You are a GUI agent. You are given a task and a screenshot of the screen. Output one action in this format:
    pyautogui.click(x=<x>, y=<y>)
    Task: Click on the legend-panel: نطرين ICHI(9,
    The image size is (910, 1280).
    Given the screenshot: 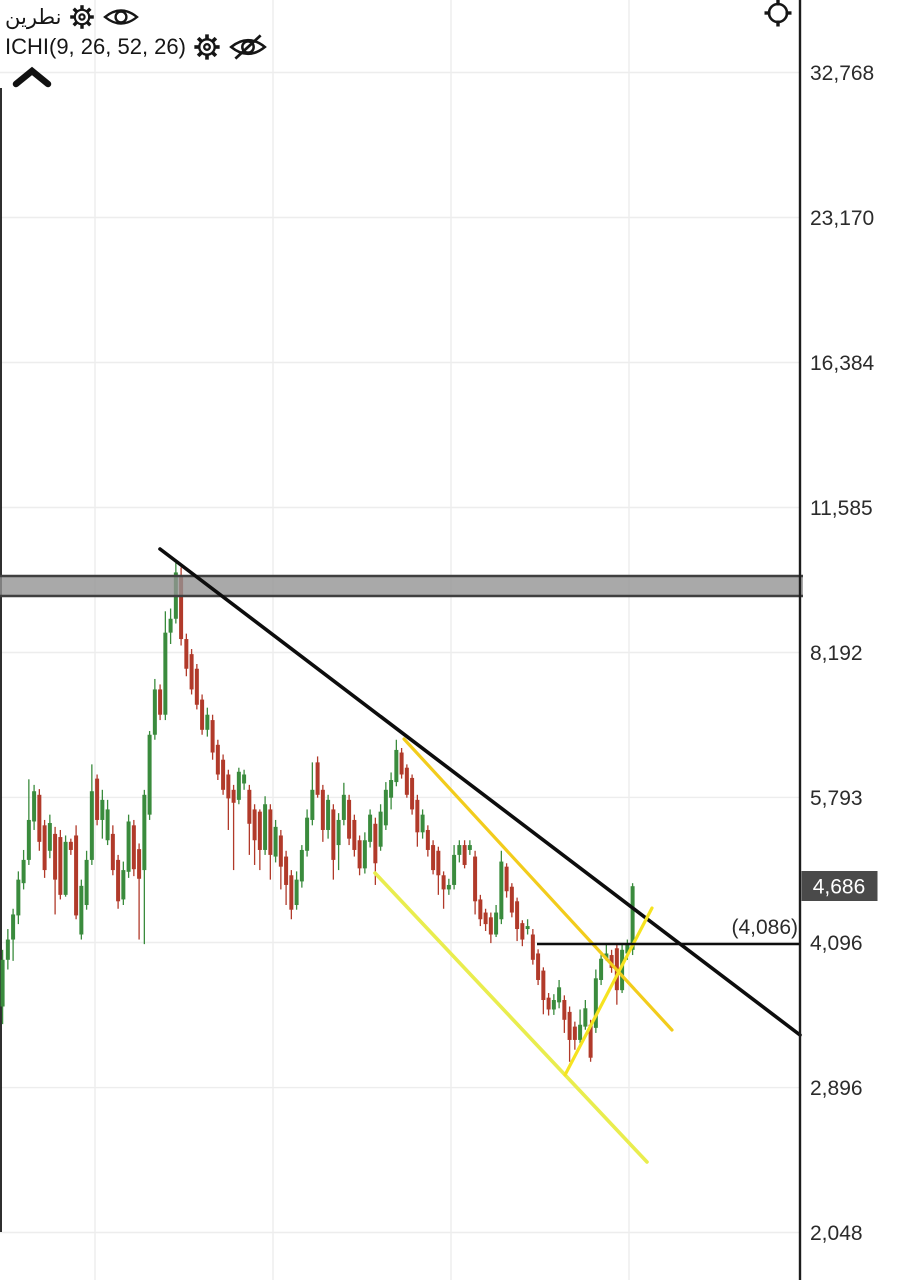 What is the action you would take?
    pyautogui.click(x=136, y=48)
    